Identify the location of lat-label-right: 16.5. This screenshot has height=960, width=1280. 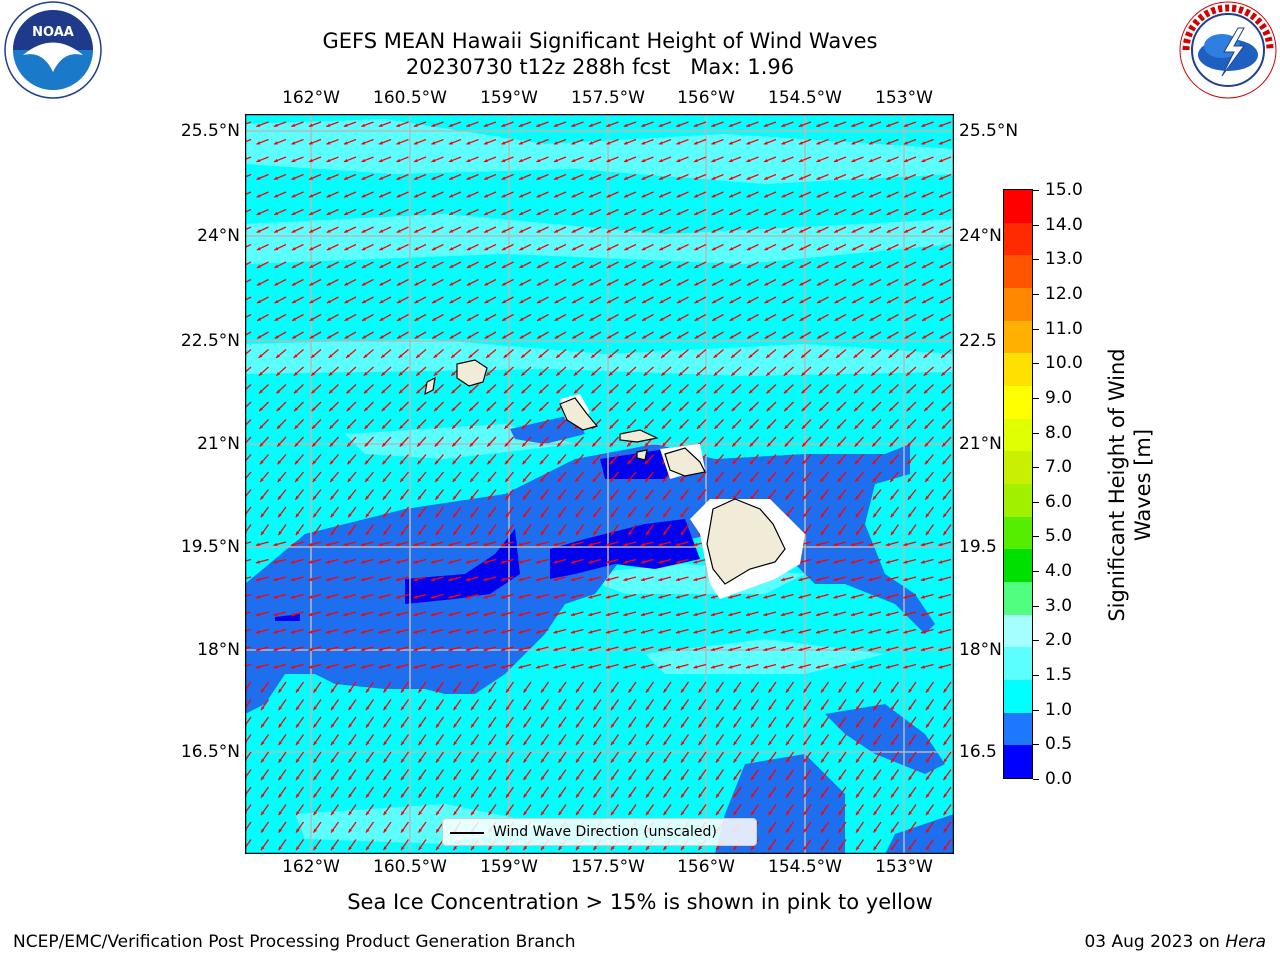
(978, 752).